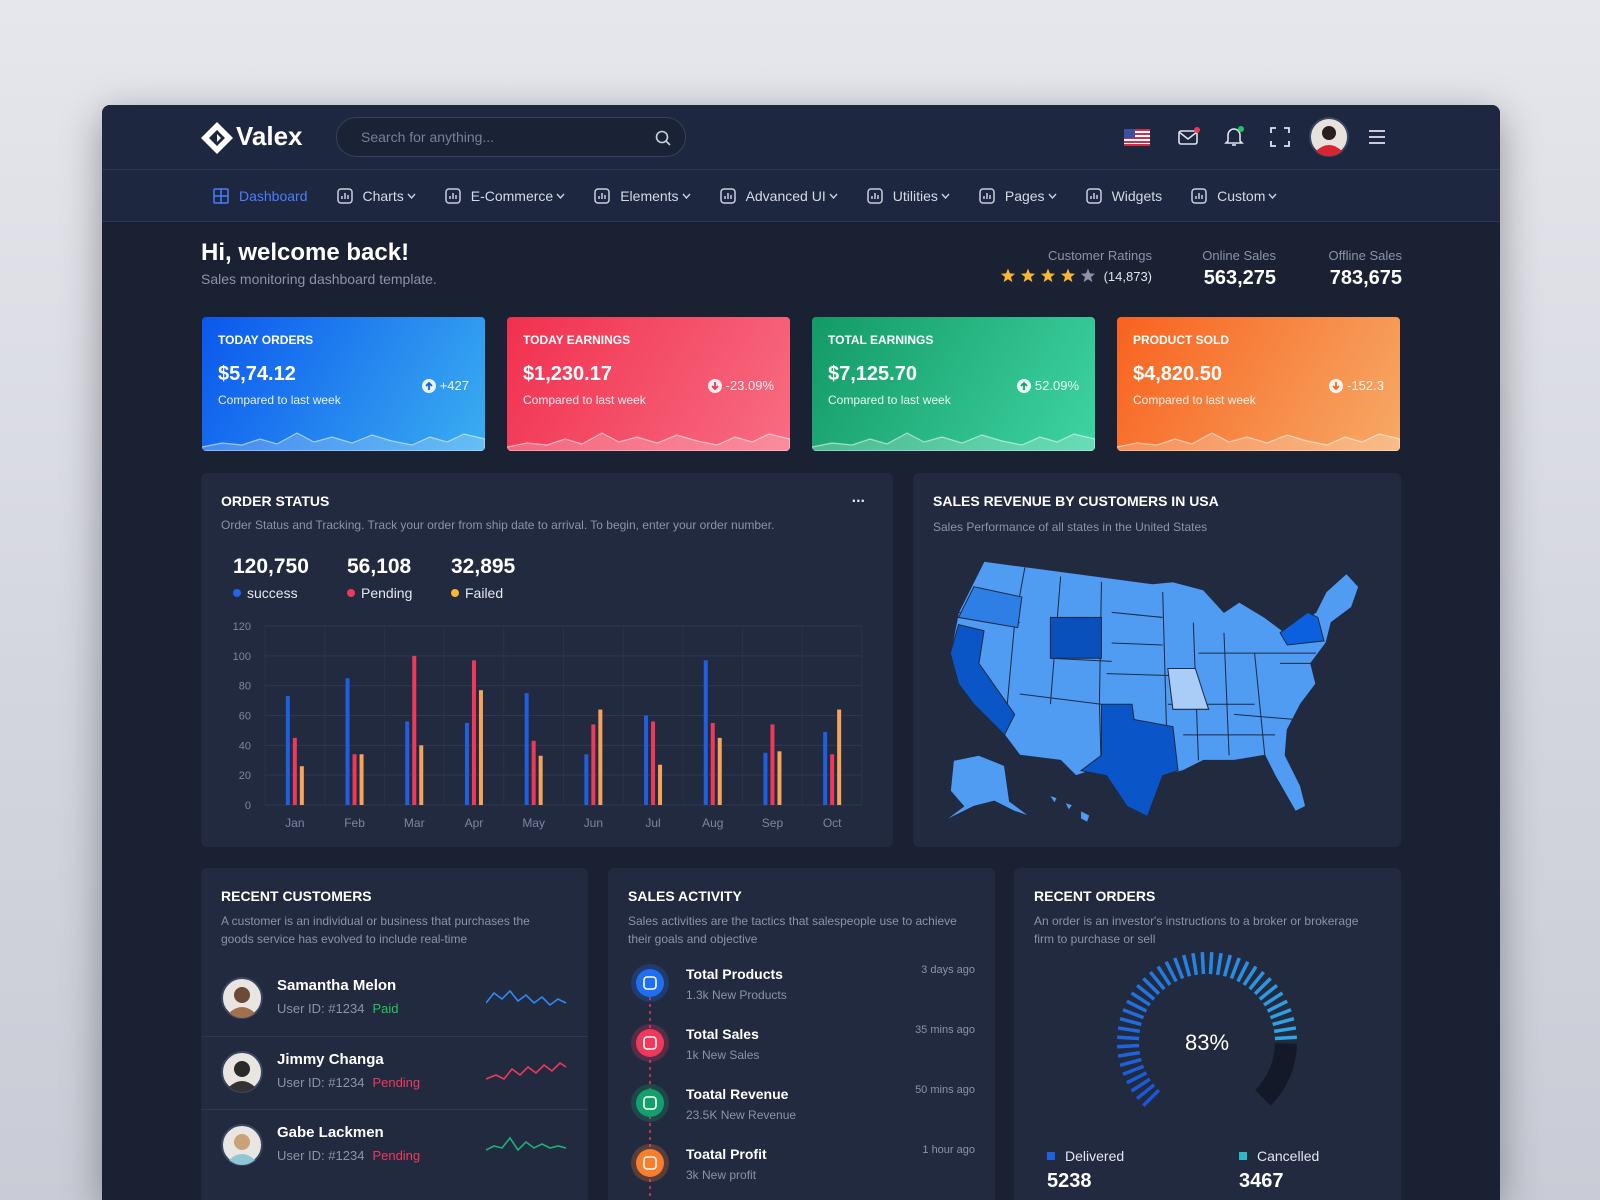 This screenshot has height=1200, width=1600. Describe the element at coordinates (1085, 1156) in the screenshot. I see `legend-row: Delivered` at that location.